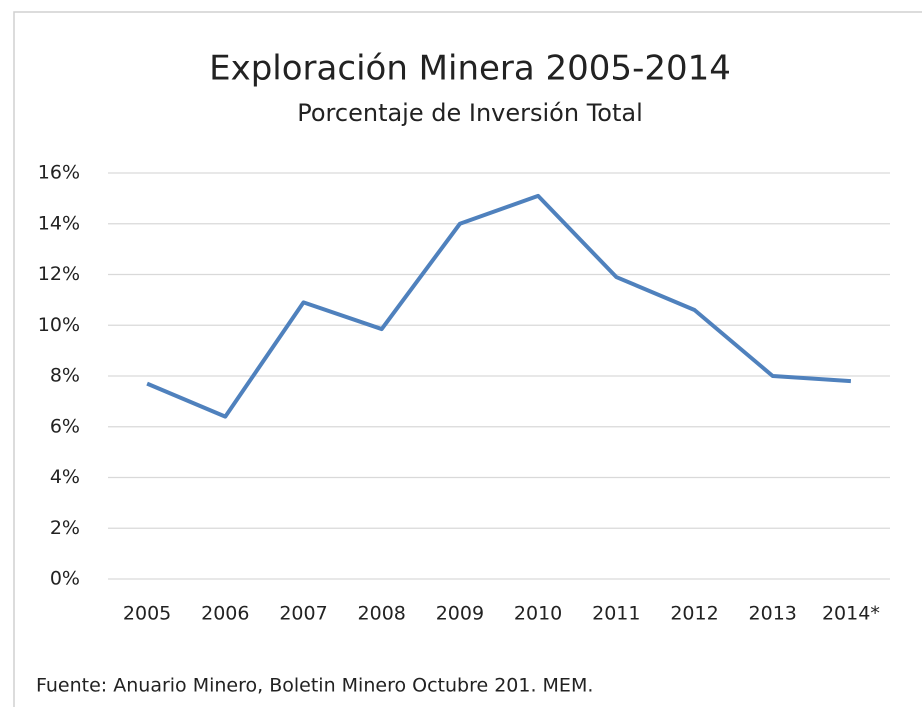 The height and width of the screenshot is (707, 922). I want to click on y-tick-label: 4%, so click(65, 477).